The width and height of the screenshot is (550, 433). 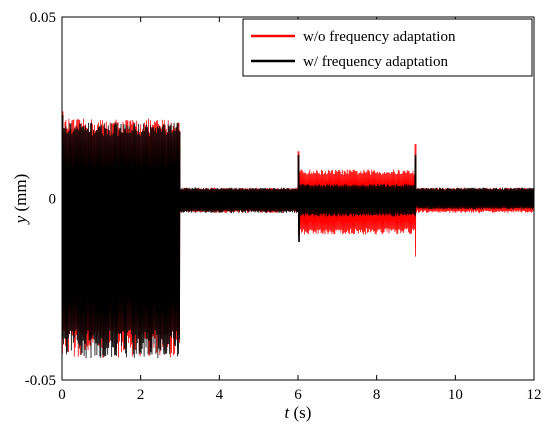 What do you see at coordinates (298, 395) in the screenshot?
I see `x-tick-label: 6` at bounding box center [298, 395].